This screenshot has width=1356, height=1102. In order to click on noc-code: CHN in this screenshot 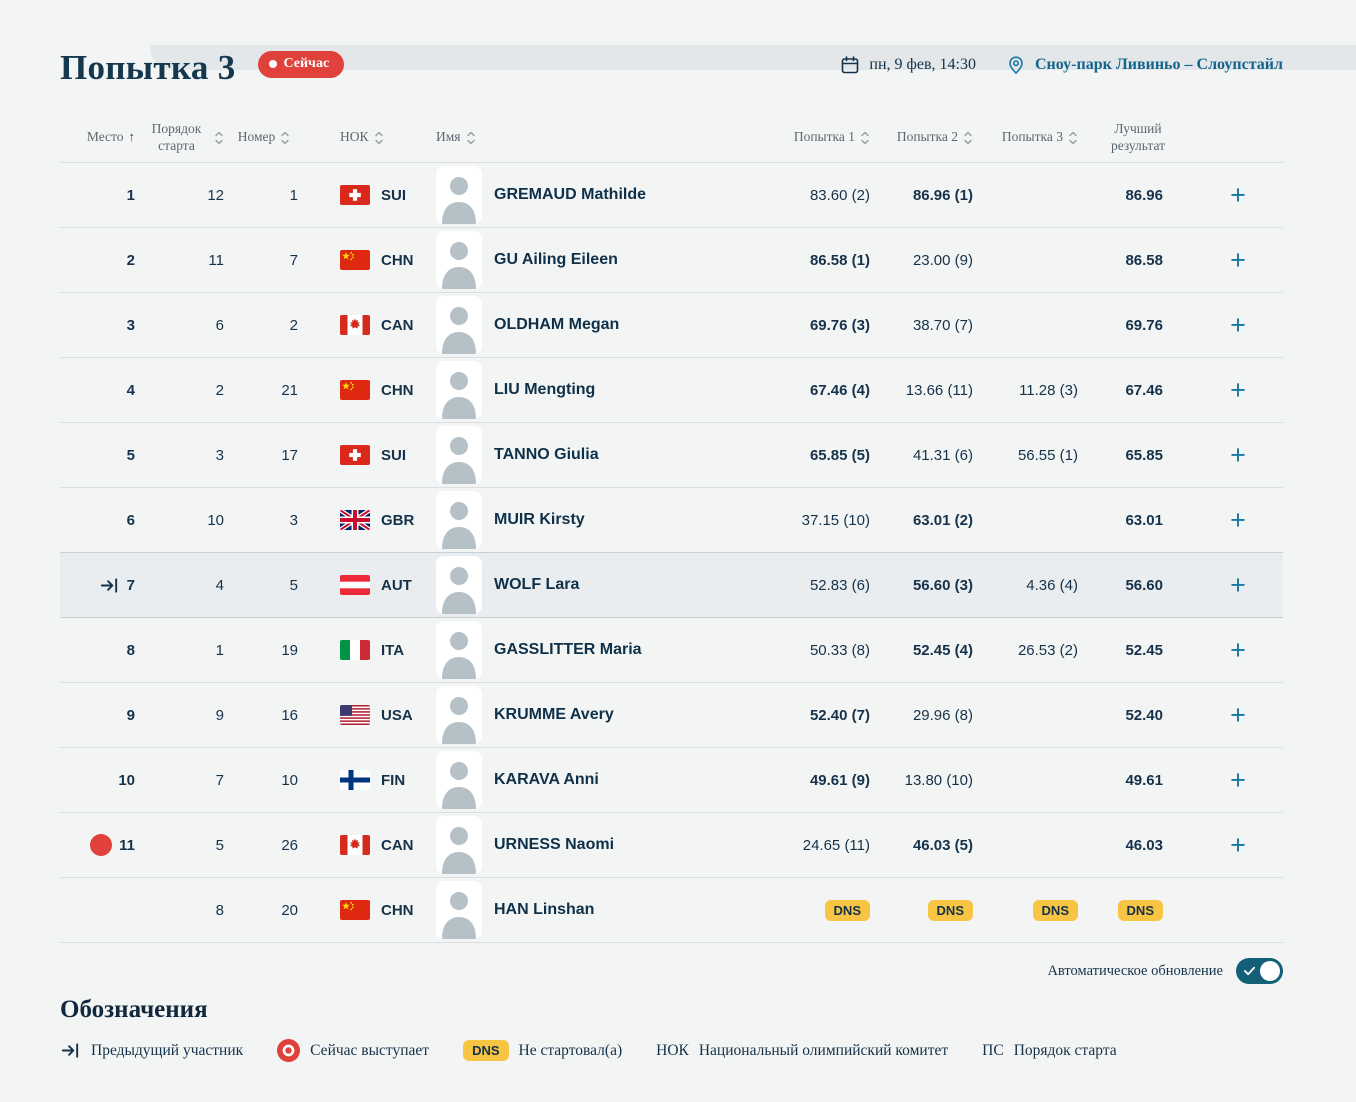, I will do `click(397, 390)`.